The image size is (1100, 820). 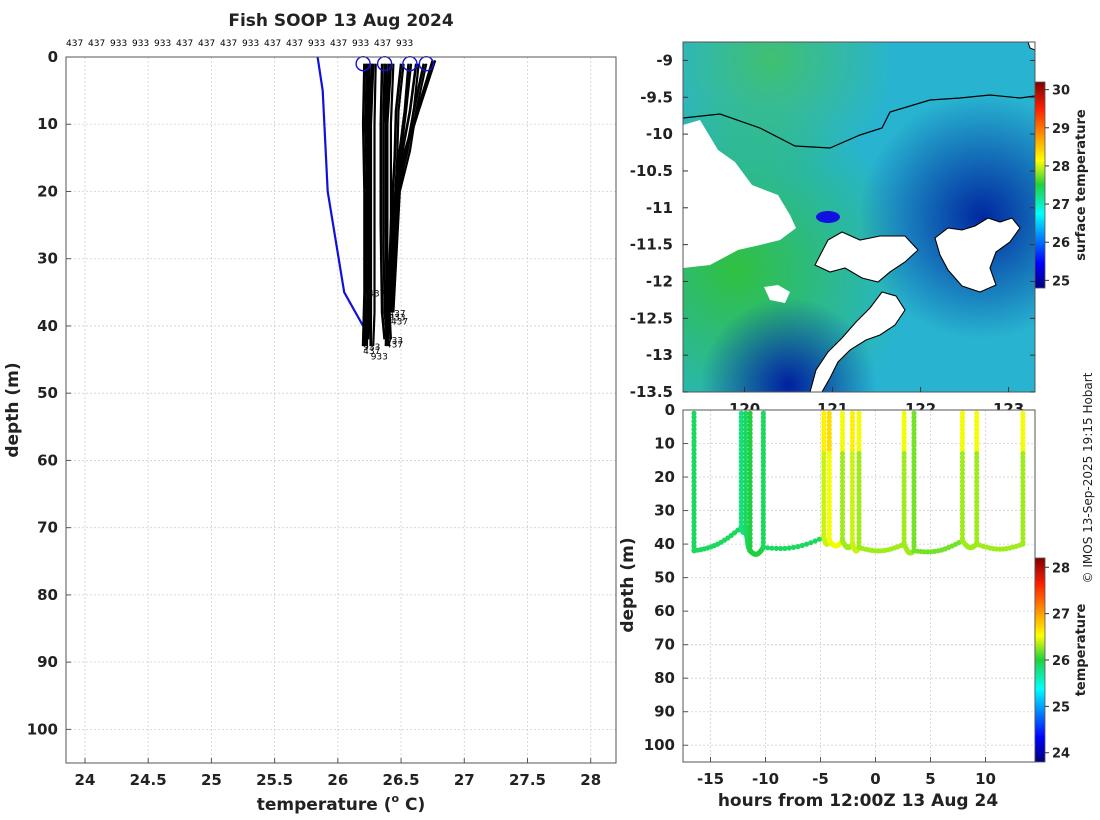 I want to click on map-y-tick-label: -9, so click(x=664, y=60).